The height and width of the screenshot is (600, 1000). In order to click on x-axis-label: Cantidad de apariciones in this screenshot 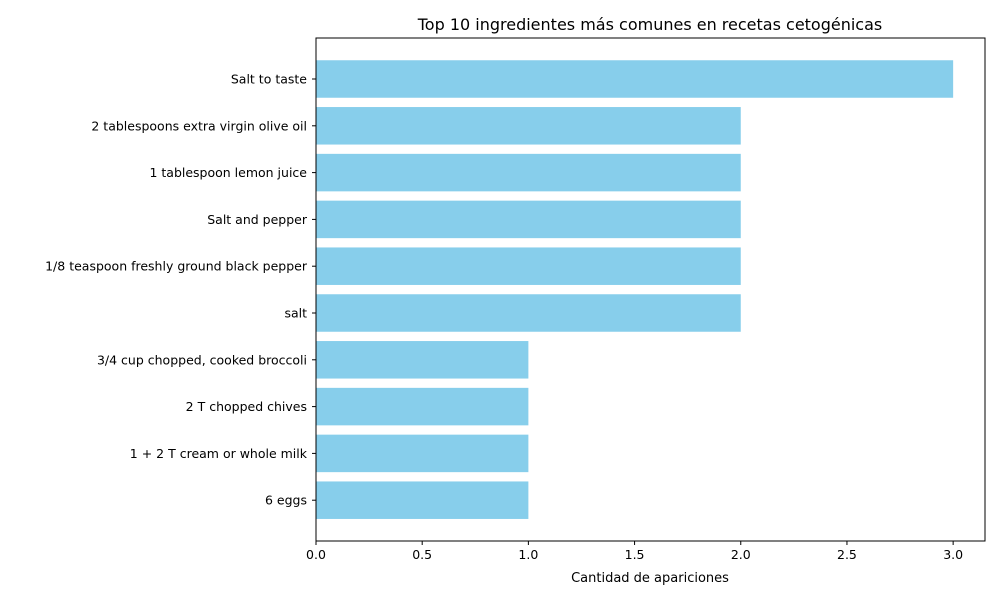, I will do `click(650, 578)`.